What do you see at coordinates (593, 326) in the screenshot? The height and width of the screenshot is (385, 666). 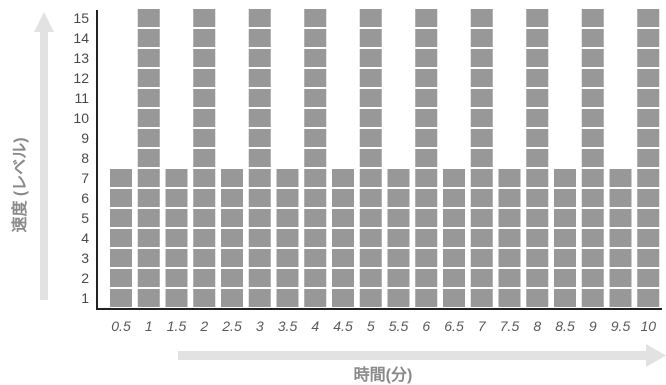 I see `x-tick-label: 9` at bounding box center [593, 326].